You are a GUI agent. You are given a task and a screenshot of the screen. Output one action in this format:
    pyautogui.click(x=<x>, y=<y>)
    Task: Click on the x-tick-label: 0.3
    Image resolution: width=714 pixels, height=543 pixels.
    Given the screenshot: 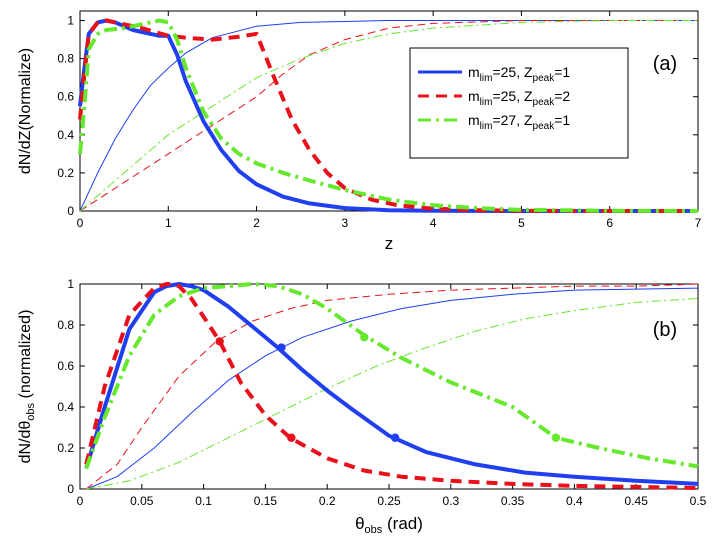 What is the action you would take?
    pyautogui.click(x=450, y=501)
    